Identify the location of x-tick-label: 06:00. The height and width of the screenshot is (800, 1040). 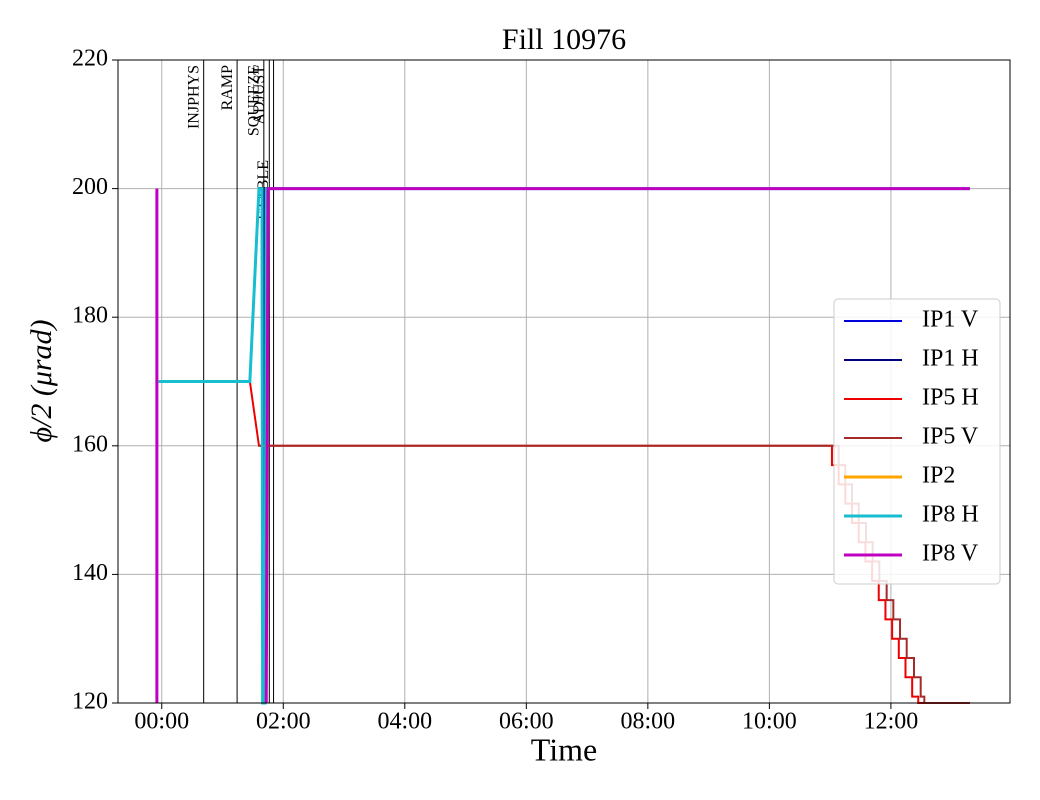
(526, 722).